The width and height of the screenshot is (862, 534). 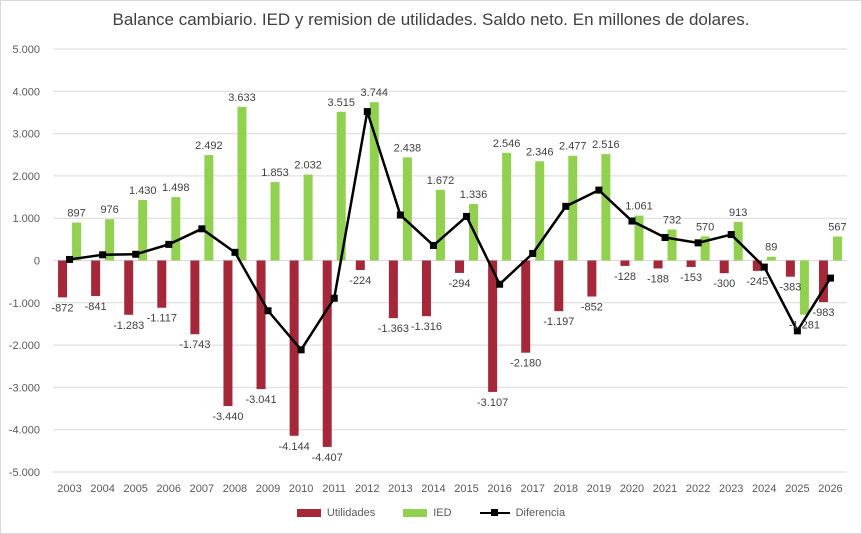 What do you see at coordinates (804, 326) in the screenshot?
I see `data-label-ied: -1.281` at bounding box center [804, 326].